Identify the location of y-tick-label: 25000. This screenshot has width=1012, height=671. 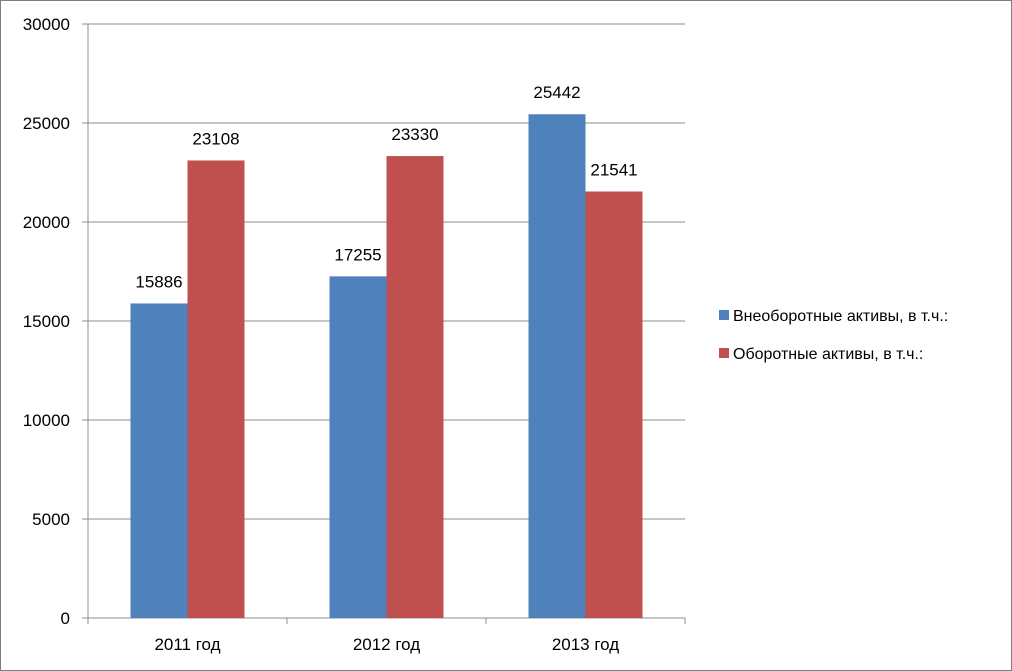
(46, 123).